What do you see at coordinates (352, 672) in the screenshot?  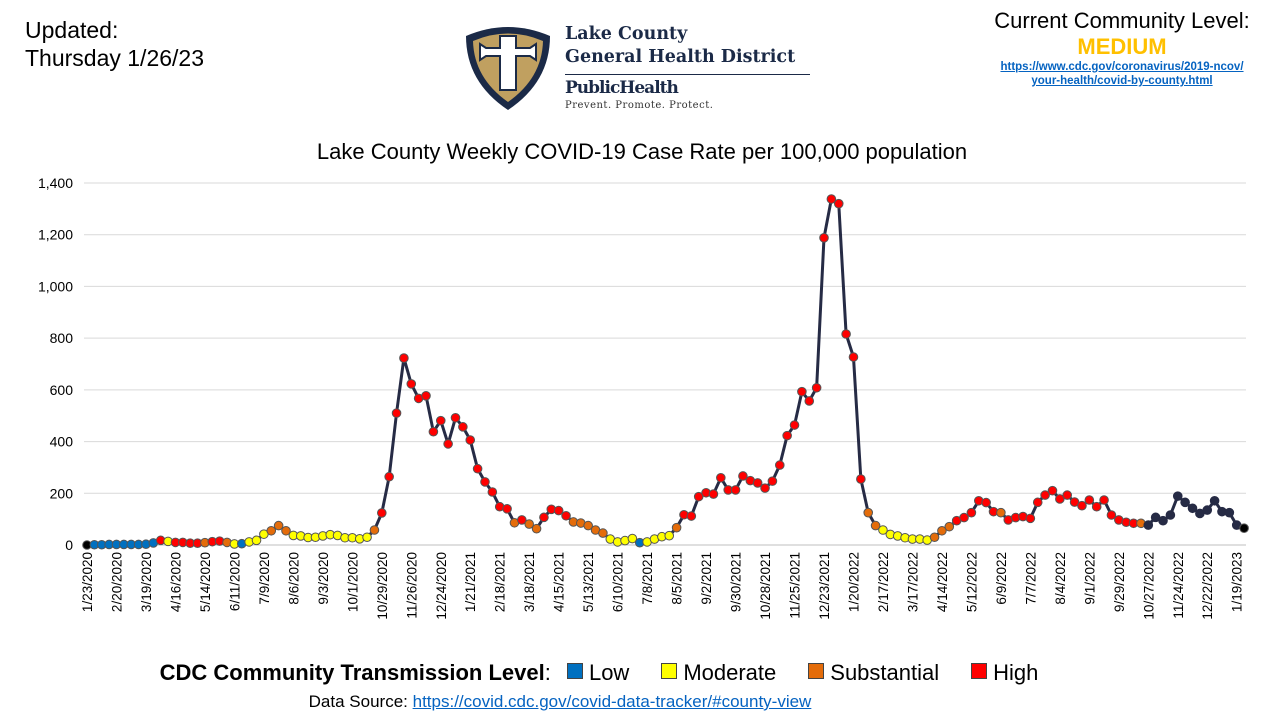 I see `legend-title: CDC Community Transmission Level` at bounding box center [352, 672].